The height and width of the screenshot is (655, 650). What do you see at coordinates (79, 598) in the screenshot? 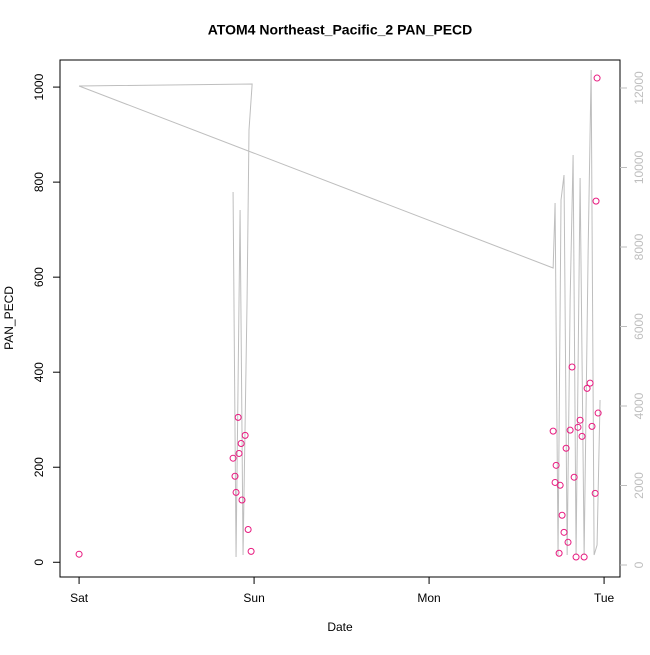
I see `x-tick-label: Sat` at bounding box center [79, 598].